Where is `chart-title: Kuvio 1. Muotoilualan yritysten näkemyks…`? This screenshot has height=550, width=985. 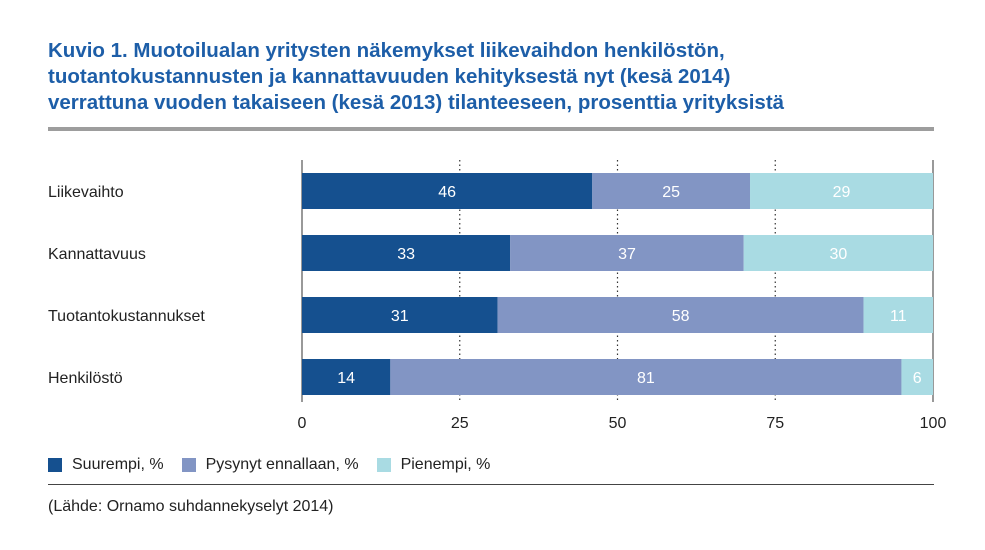
chart-title: Kuvio 1. Muotoilualan yritysten näkemyks… is located at coordinates (498, 77).